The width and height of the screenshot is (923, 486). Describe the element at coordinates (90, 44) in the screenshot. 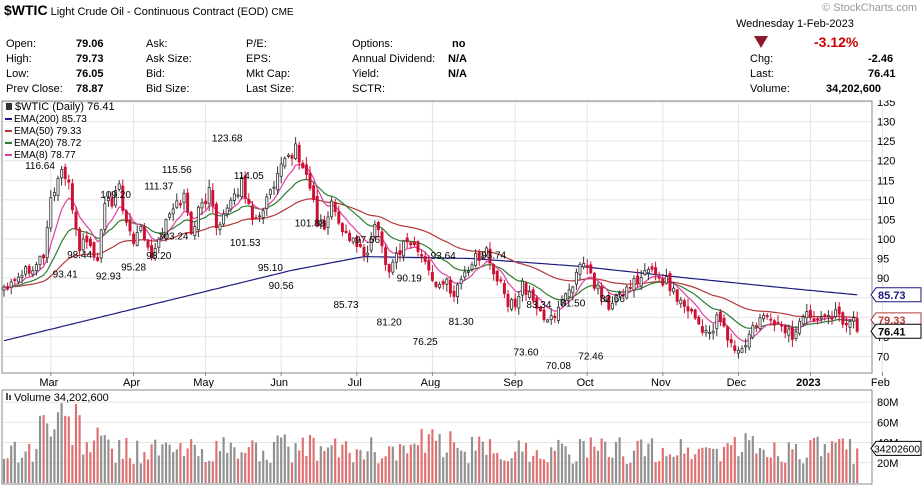

I see `open-value: 79.06` at that location.